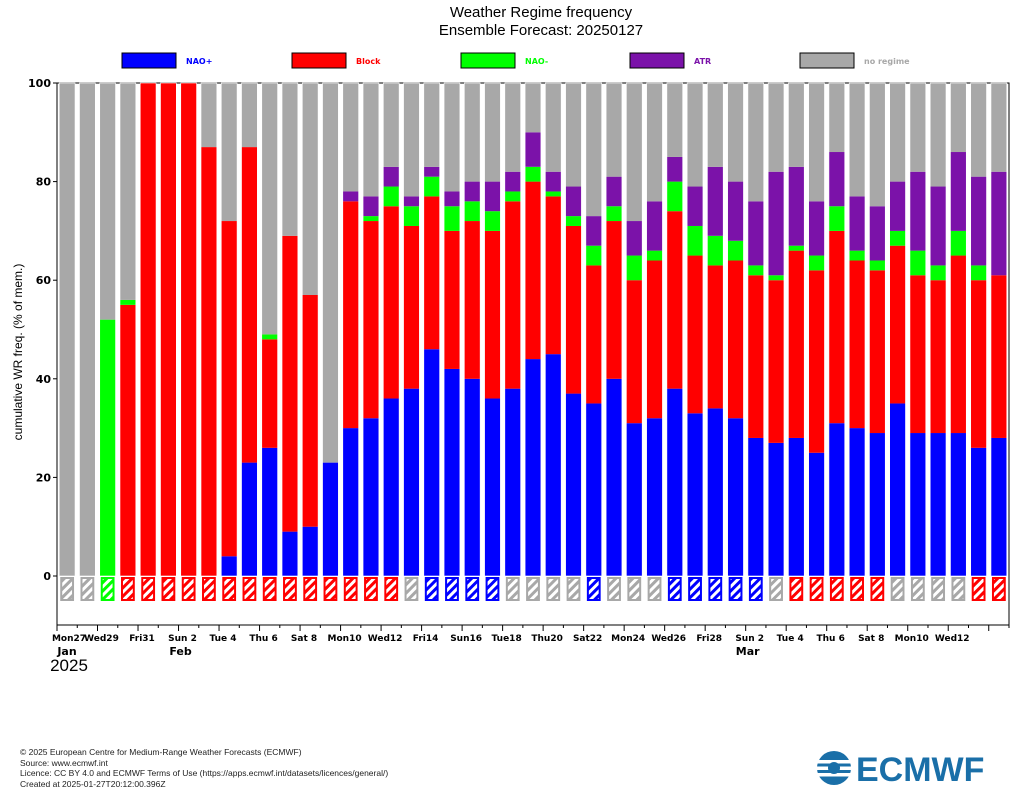  I want to click on x-year-label: 2025, so click(69, 665).